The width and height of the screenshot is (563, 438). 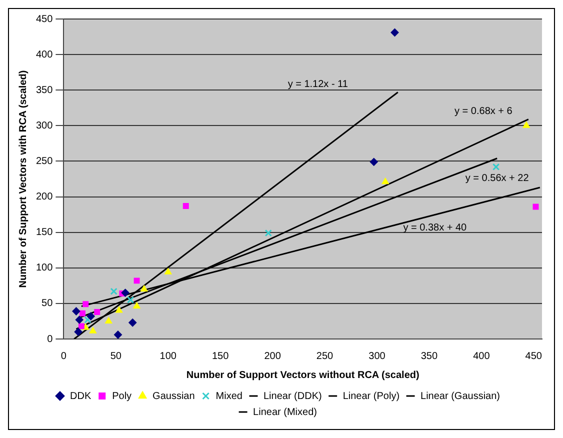 What do you see at coordinates (50, 339) in the screenshot?
I see `y-tick-label: 0` at bounding box center [50, 339].